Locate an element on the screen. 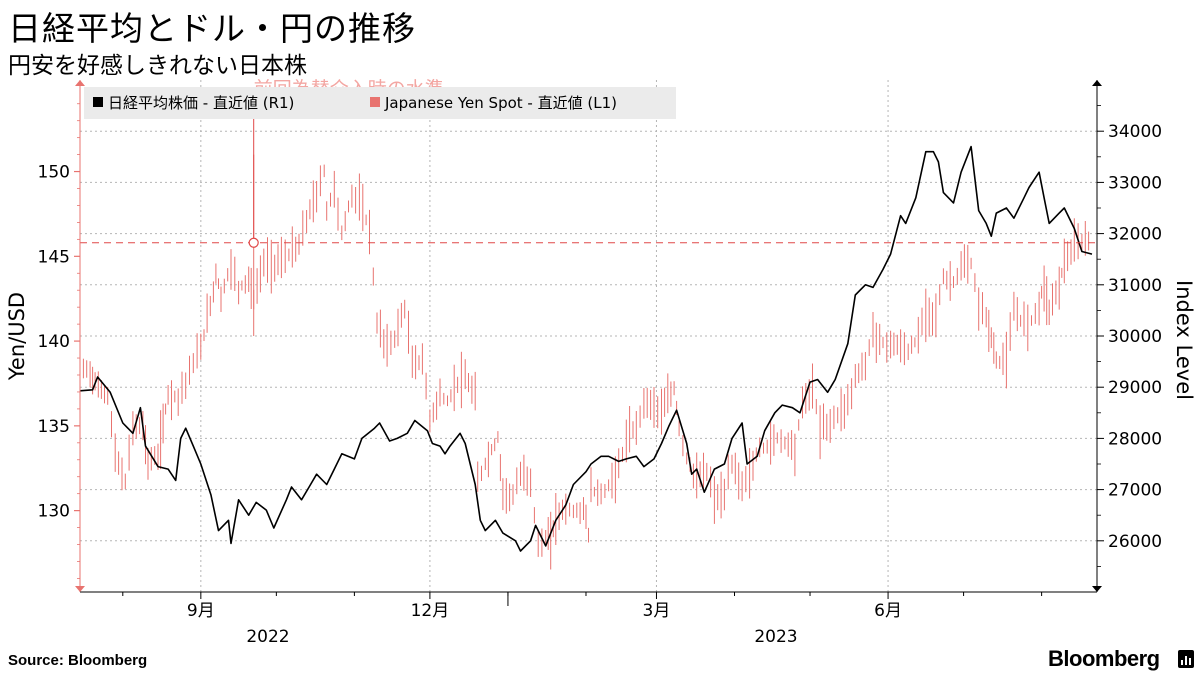 The width and height of the screenshot is (1200, 675). left-tick-label: 145 is located at coordinates (54, 257).